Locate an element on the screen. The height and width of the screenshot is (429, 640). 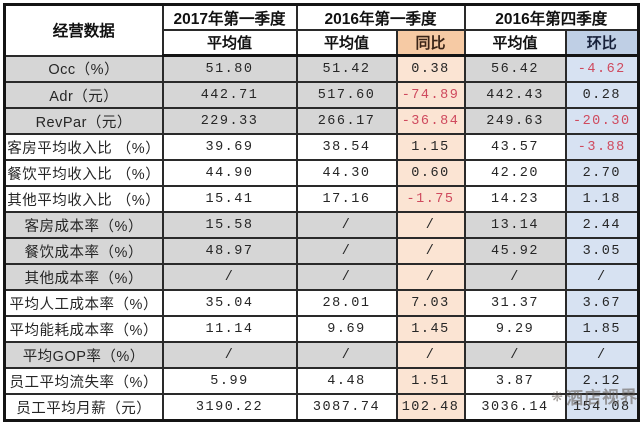
subheader-avg-2017q1: 平均值 is located at coordinates (229, 43).